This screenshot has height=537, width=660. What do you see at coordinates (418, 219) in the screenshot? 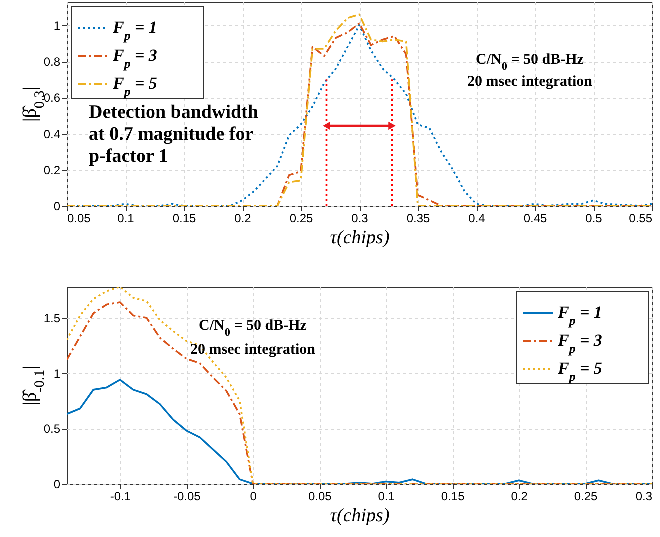
I see `x-tick-label: 0.35` at bounding box center [418, 219].